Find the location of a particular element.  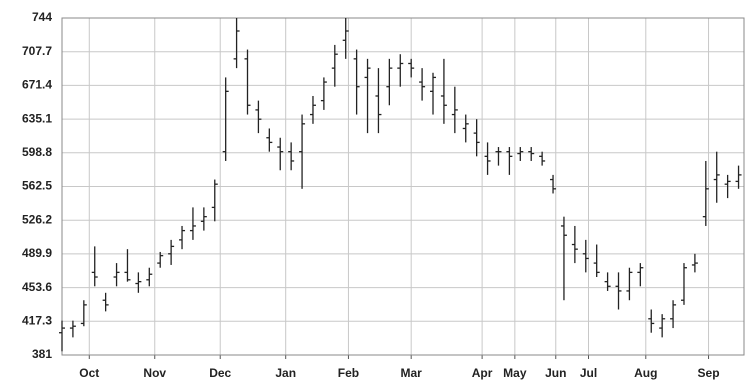

y-tick-label: 707.7 is located at coordinates (37, 51).